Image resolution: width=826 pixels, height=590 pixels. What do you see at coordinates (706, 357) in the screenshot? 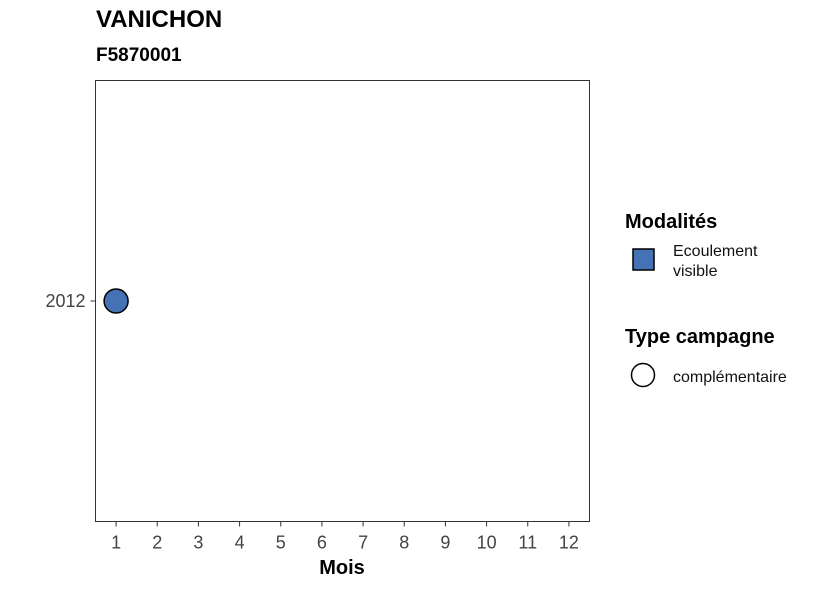
I see `legend-type-campagne: Type campagne complémentaire` at bounding box center [706, 357].